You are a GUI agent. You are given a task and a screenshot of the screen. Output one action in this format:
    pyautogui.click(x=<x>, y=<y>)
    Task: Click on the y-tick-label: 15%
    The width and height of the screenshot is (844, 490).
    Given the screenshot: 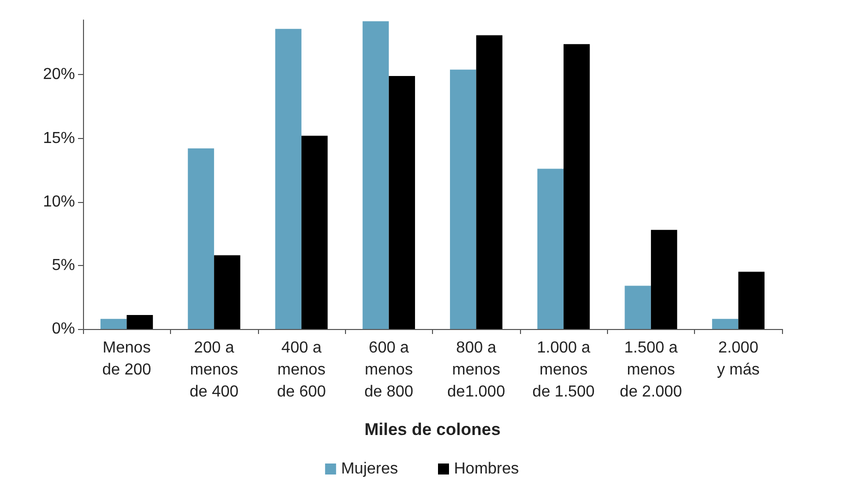 What is the action you would take?
    pyautogui.click(x=58, y=138)
    